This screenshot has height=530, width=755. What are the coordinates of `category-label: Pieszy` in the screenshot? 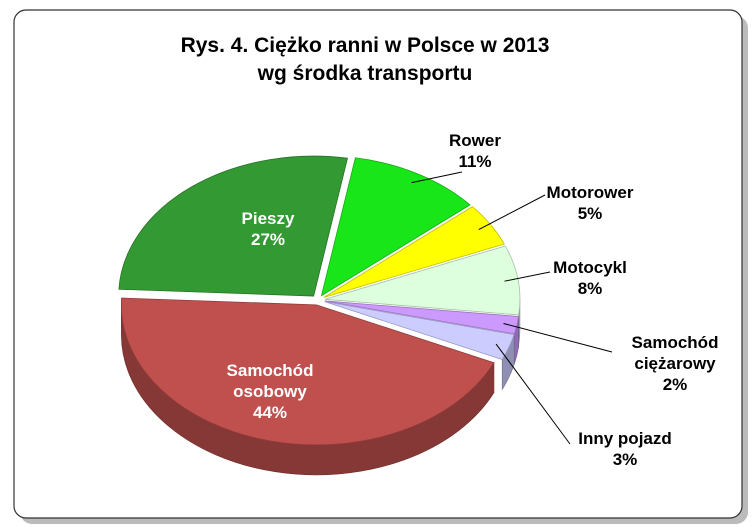 It's located at (268, 218).